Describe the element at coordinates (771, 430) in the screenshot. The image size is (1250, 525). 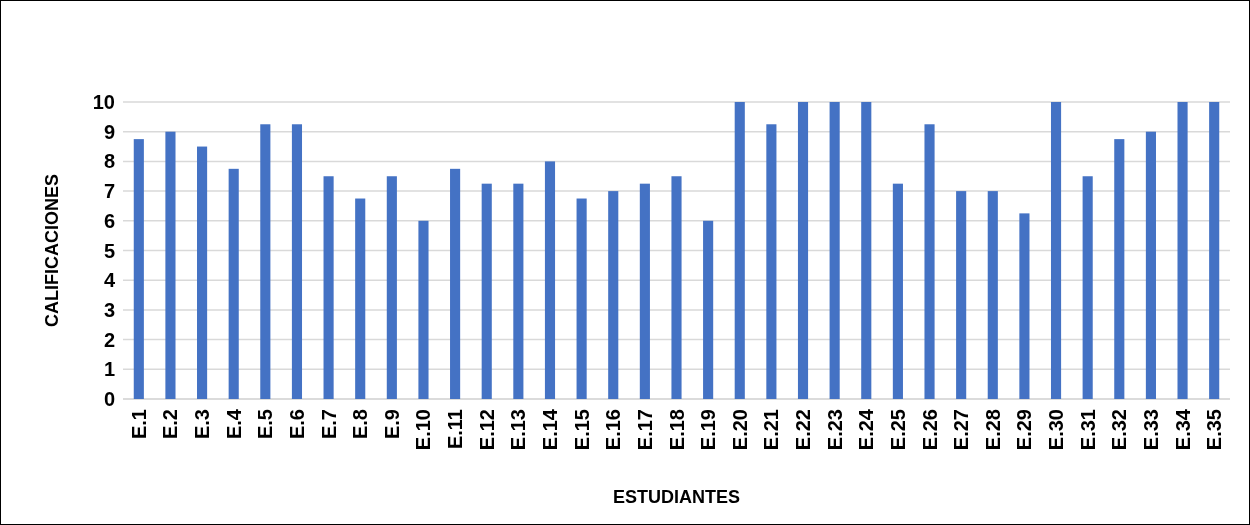
I see `x-tick-label: E.21` at that location.